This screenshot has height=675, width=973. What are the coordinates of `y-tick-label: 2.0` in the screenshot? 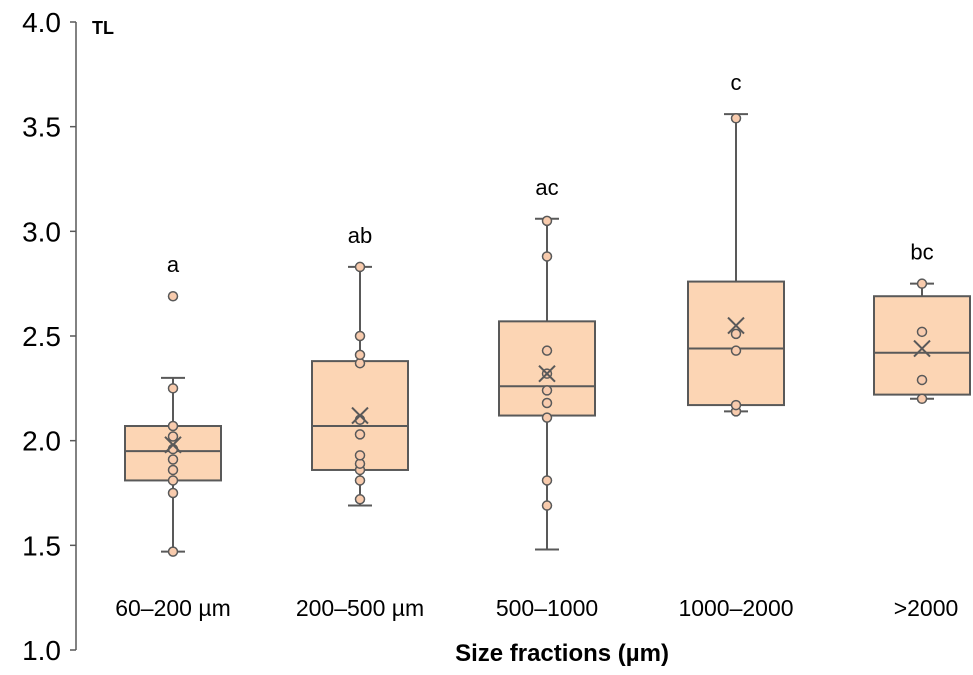 It's located at (41, 441).